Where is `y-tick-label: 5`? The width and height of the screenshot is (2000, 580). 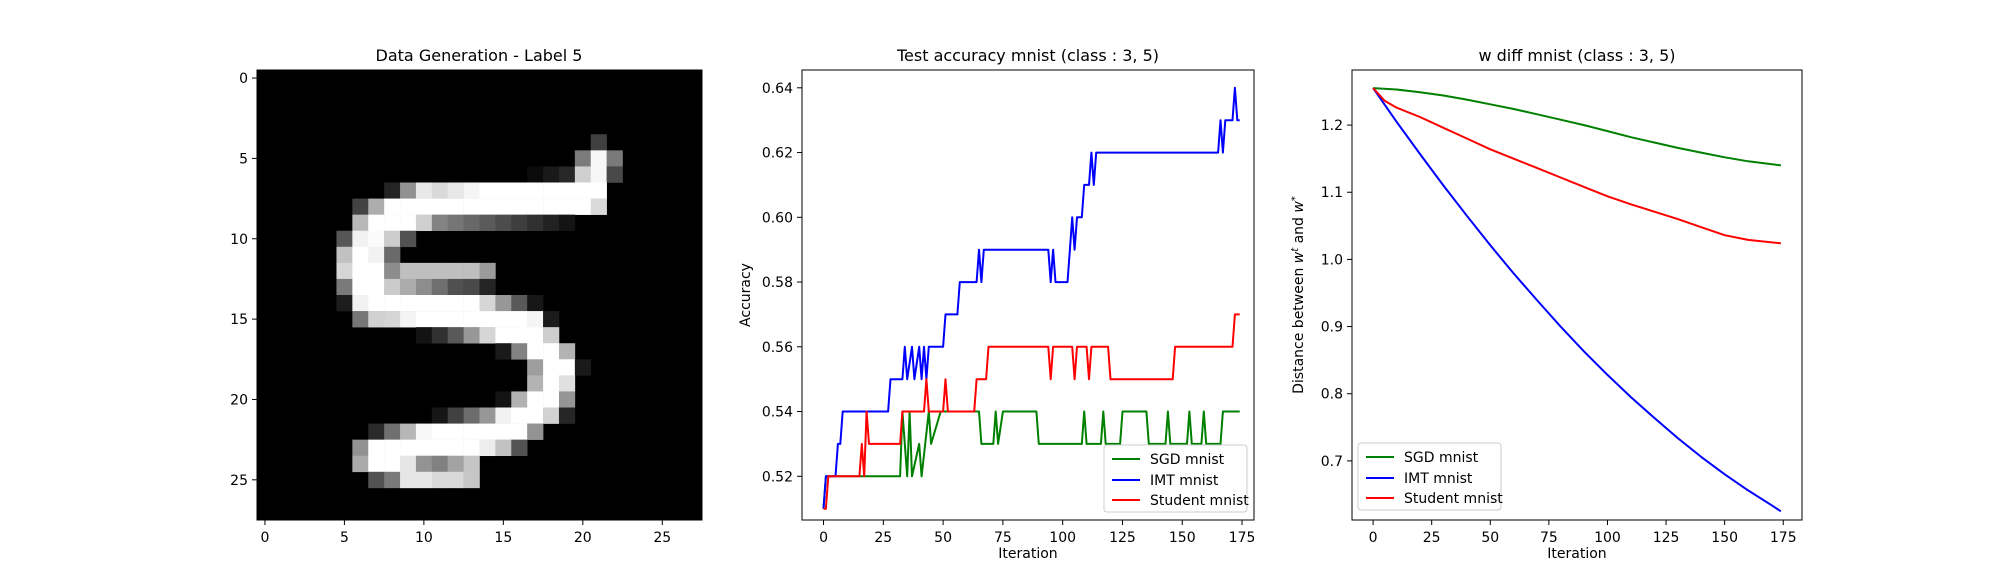 y-tick-label: 5 is located at coordinates (243, 159).